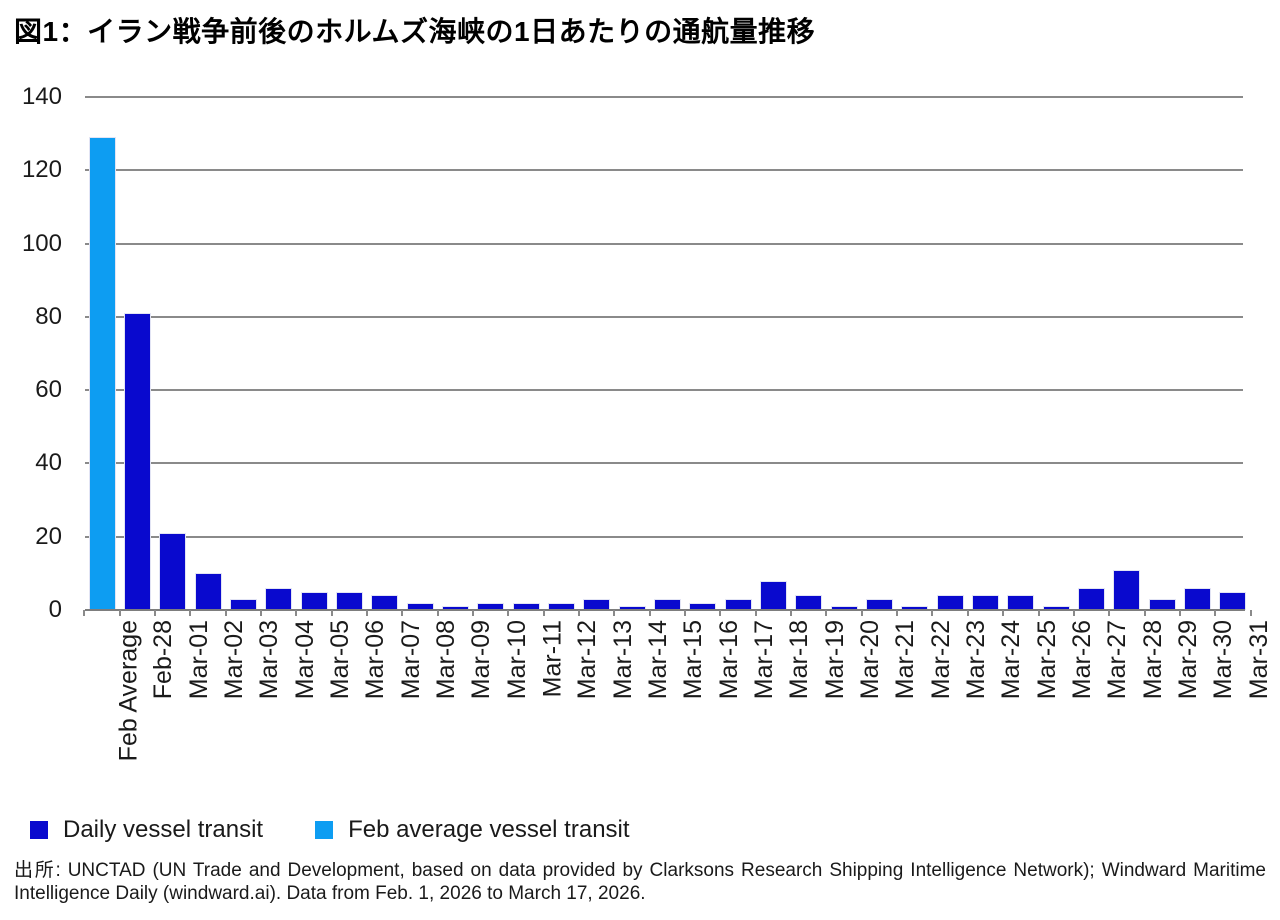  What do you see at coordinates (481, 660) in the screenshot?
I see `x-tick-label: Mar-09` at bounding box center [481, 660].